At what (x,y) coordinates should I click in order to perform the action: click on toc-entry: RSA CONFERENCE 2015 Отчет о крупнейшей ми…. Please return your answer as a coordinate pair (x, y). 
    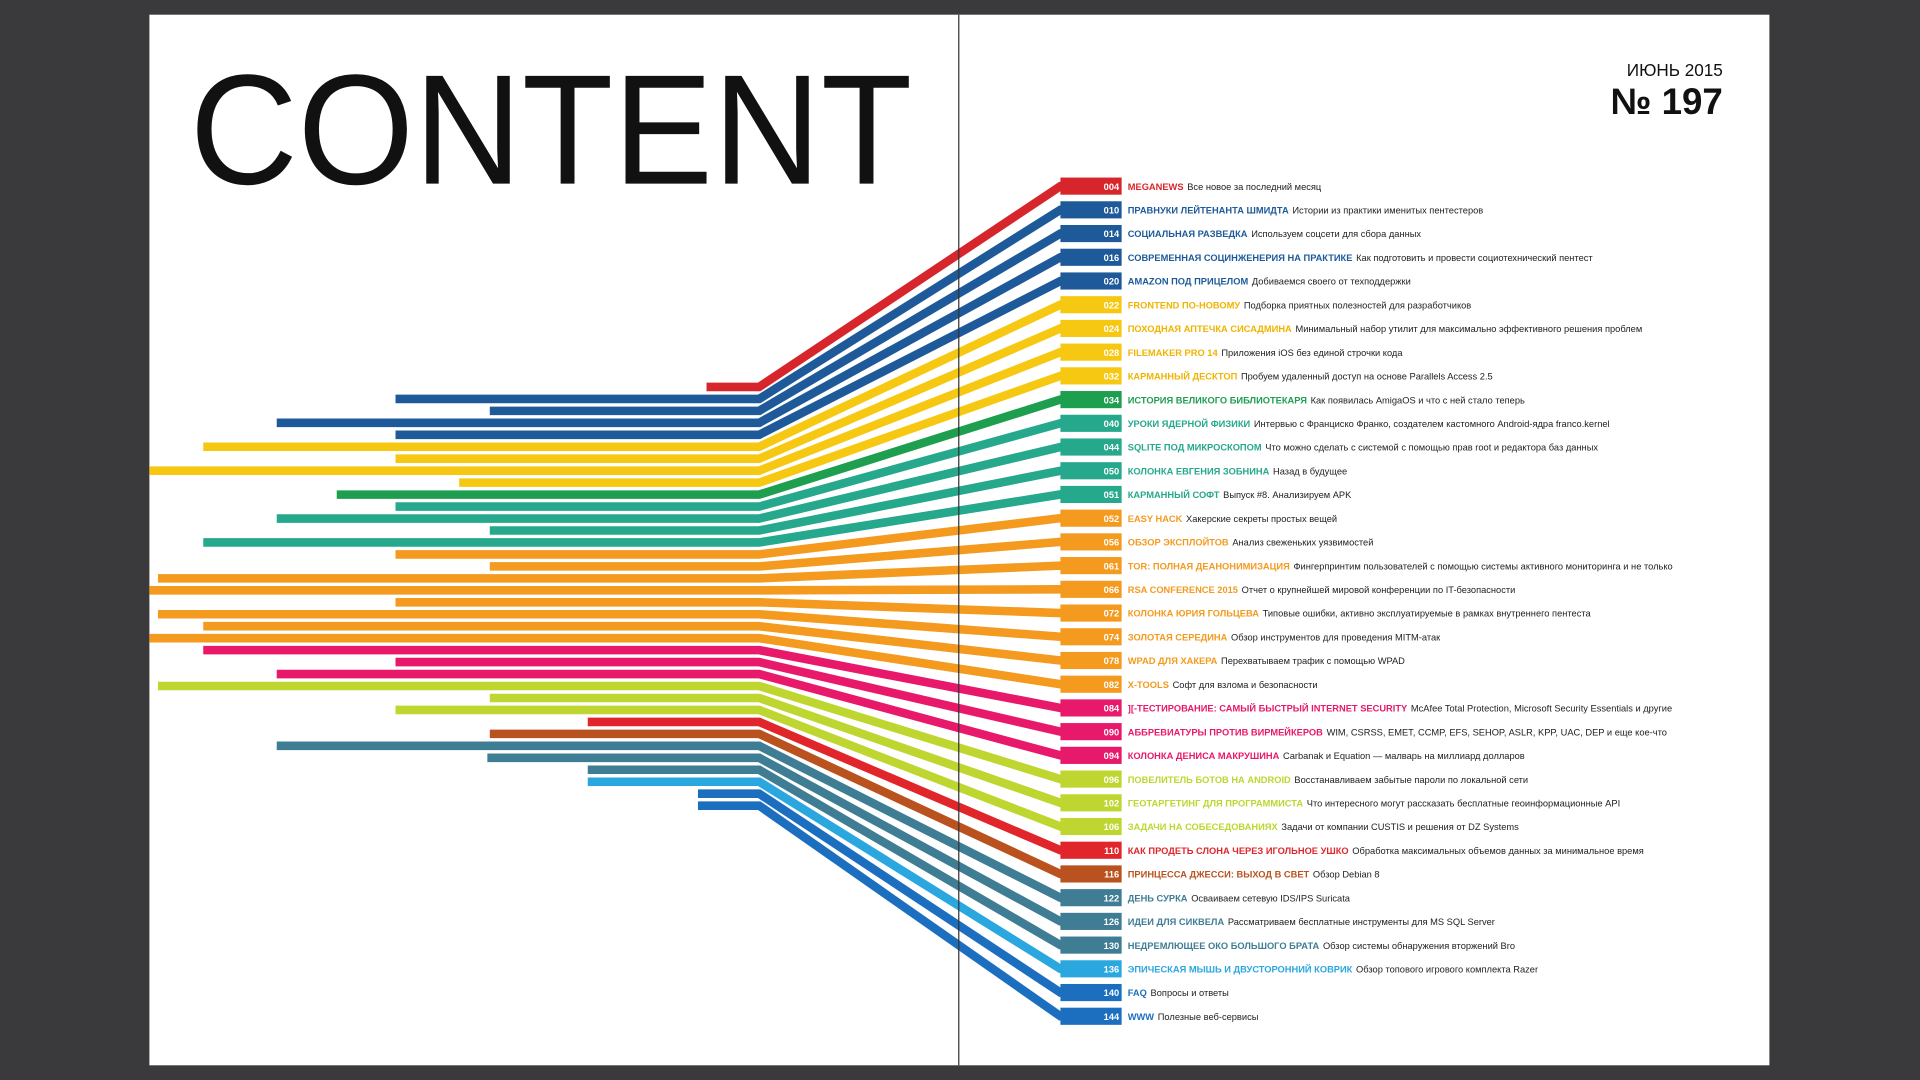
    Looking at the image, I should click on (1322, 590).